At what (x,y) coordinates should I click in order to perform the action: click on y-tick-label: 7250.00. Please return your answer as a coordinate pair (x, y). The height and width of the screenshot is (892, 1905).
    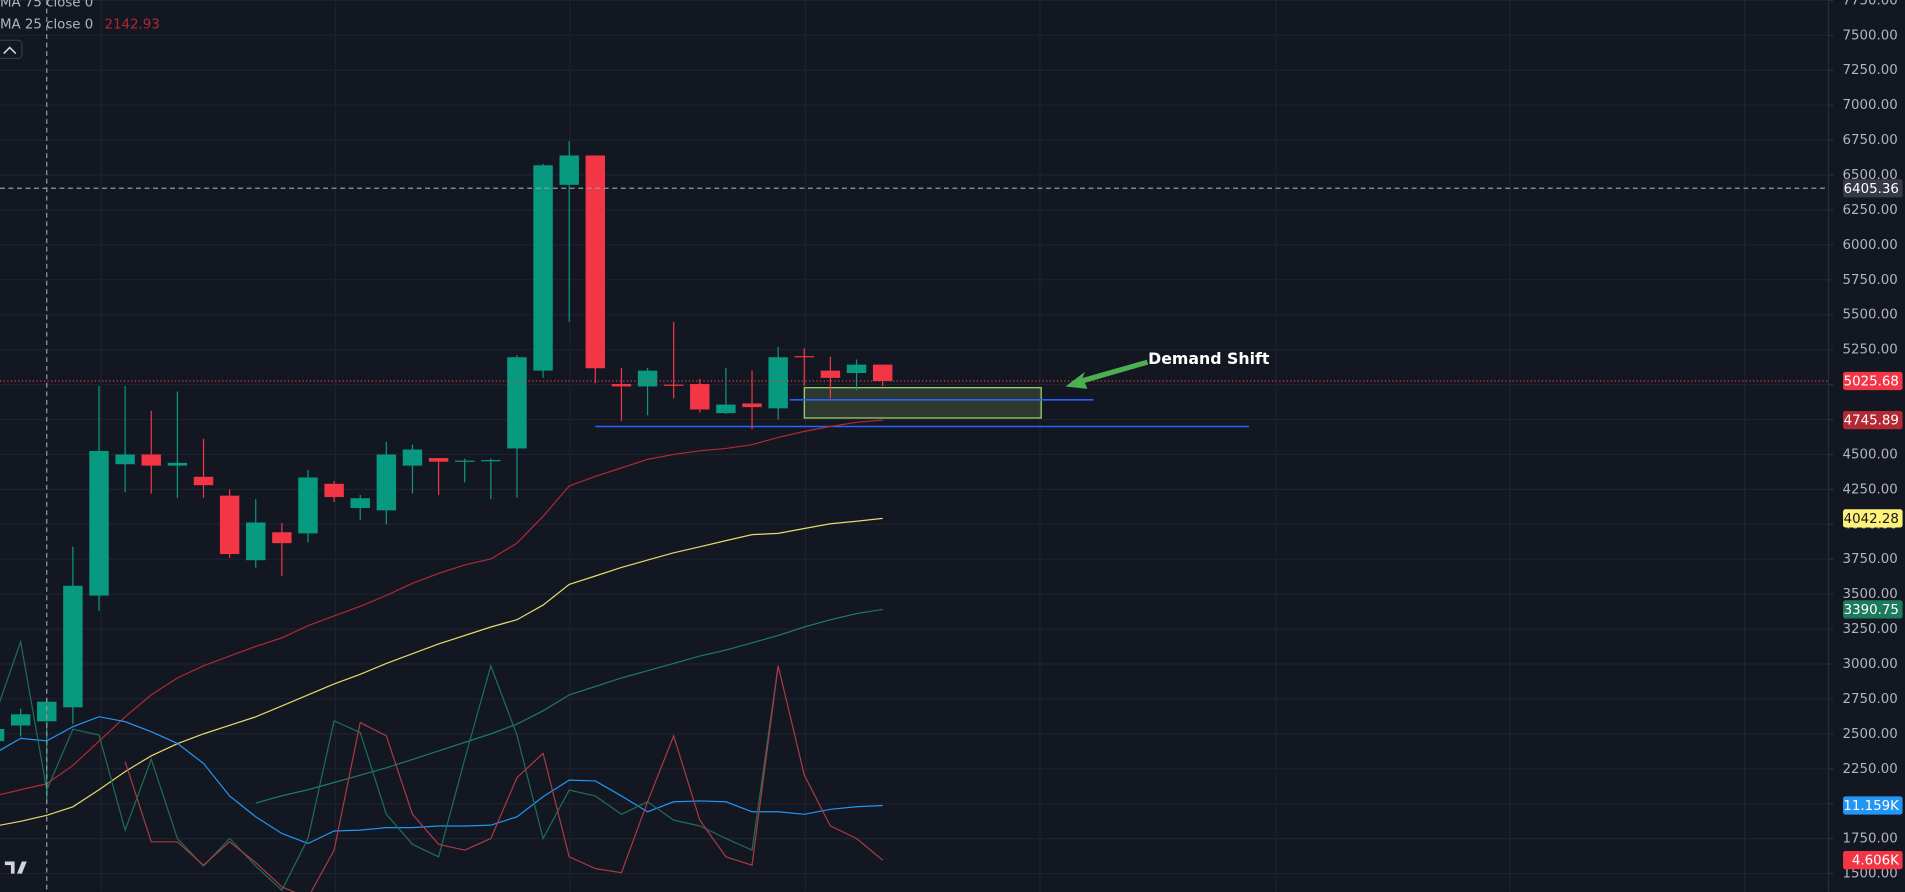
    Looking at the image, I should click on (1869, 70).